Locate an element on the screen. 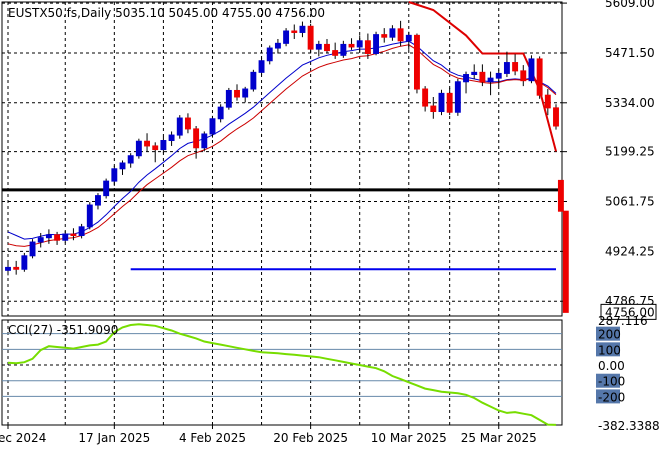 Image resolution: width=660 pixels, height=450 pixels. x-tick-label: 20 Feb 2025 is located at coordinates (310, 438).